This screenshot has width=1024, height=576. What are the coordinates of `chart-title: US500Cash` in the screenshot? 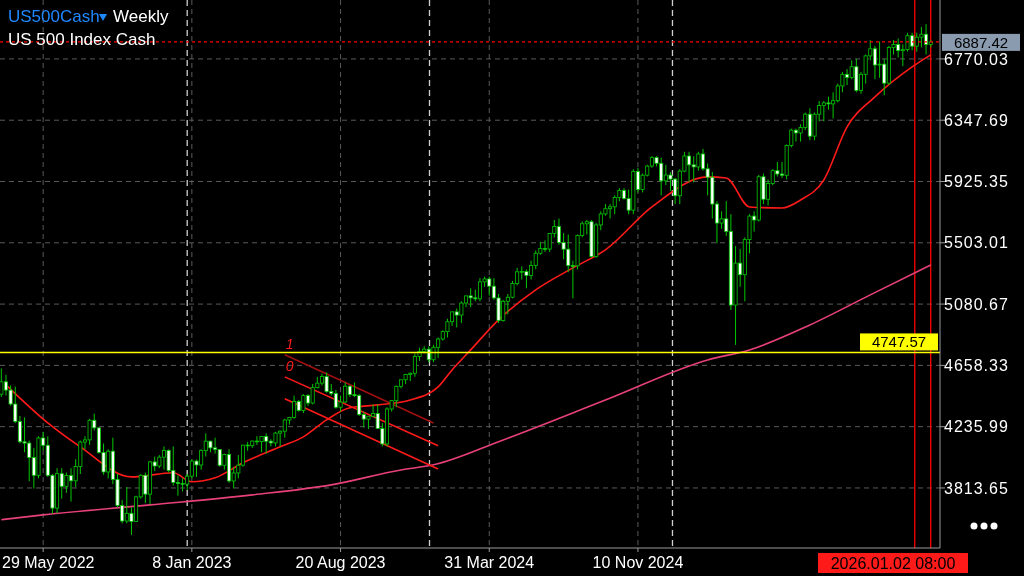 It's located at (54, 16).